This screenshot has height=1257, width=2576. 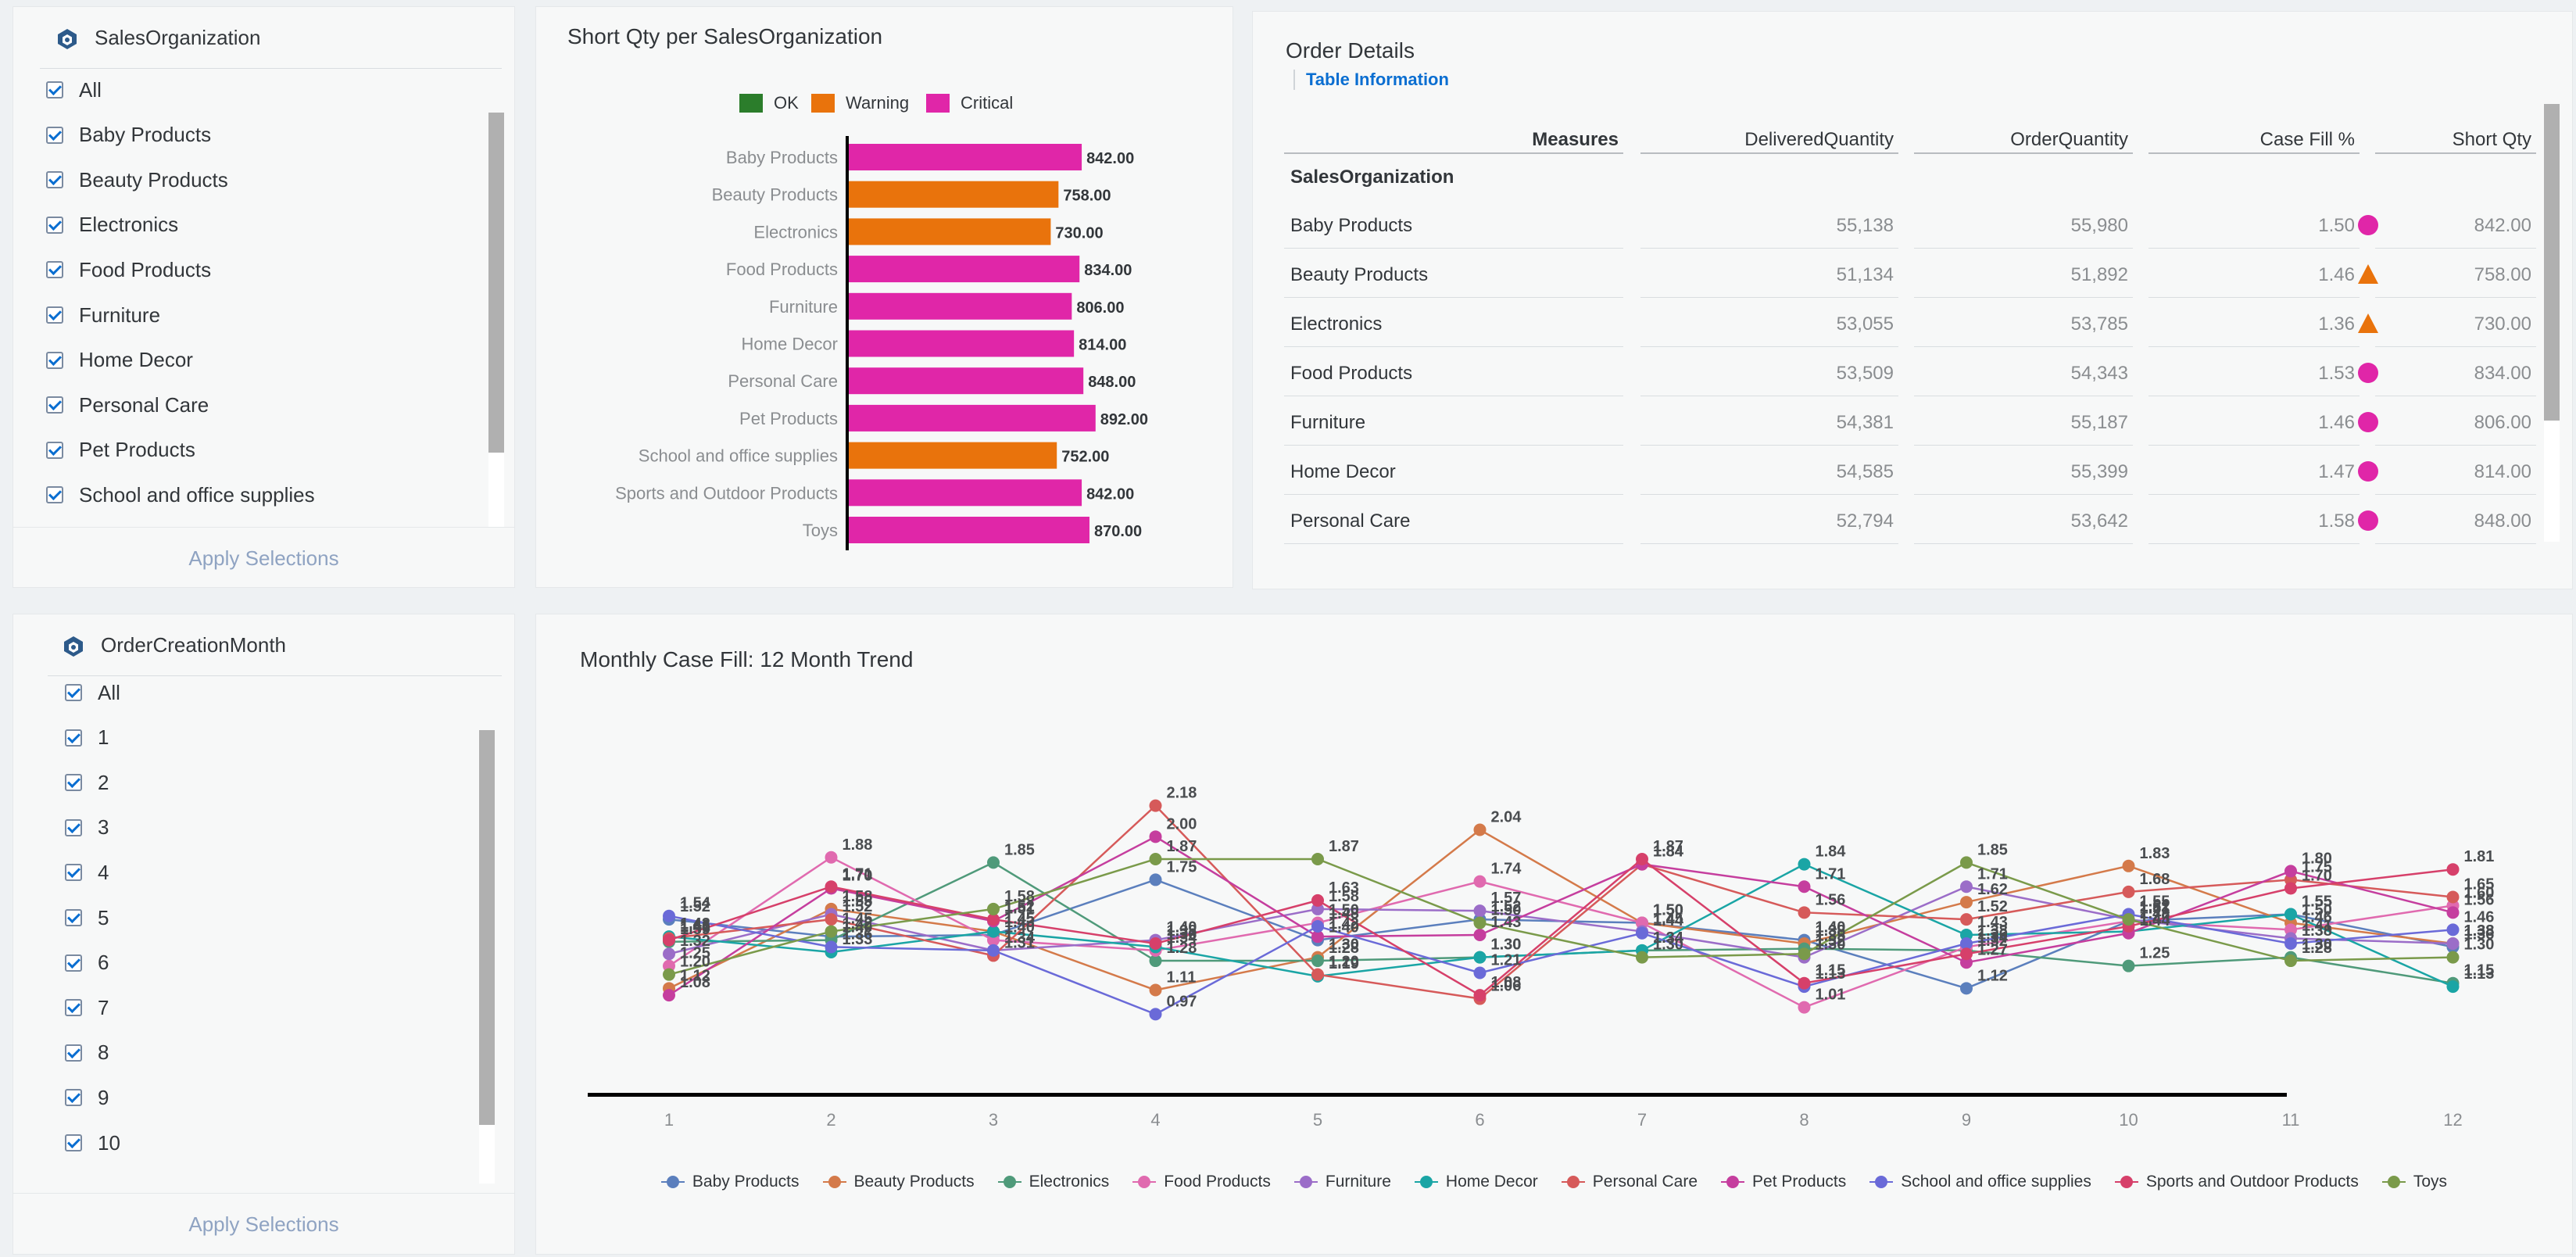 I want to click on legend-beauty-products: Beauty Products, so click(x=898, y=1182).